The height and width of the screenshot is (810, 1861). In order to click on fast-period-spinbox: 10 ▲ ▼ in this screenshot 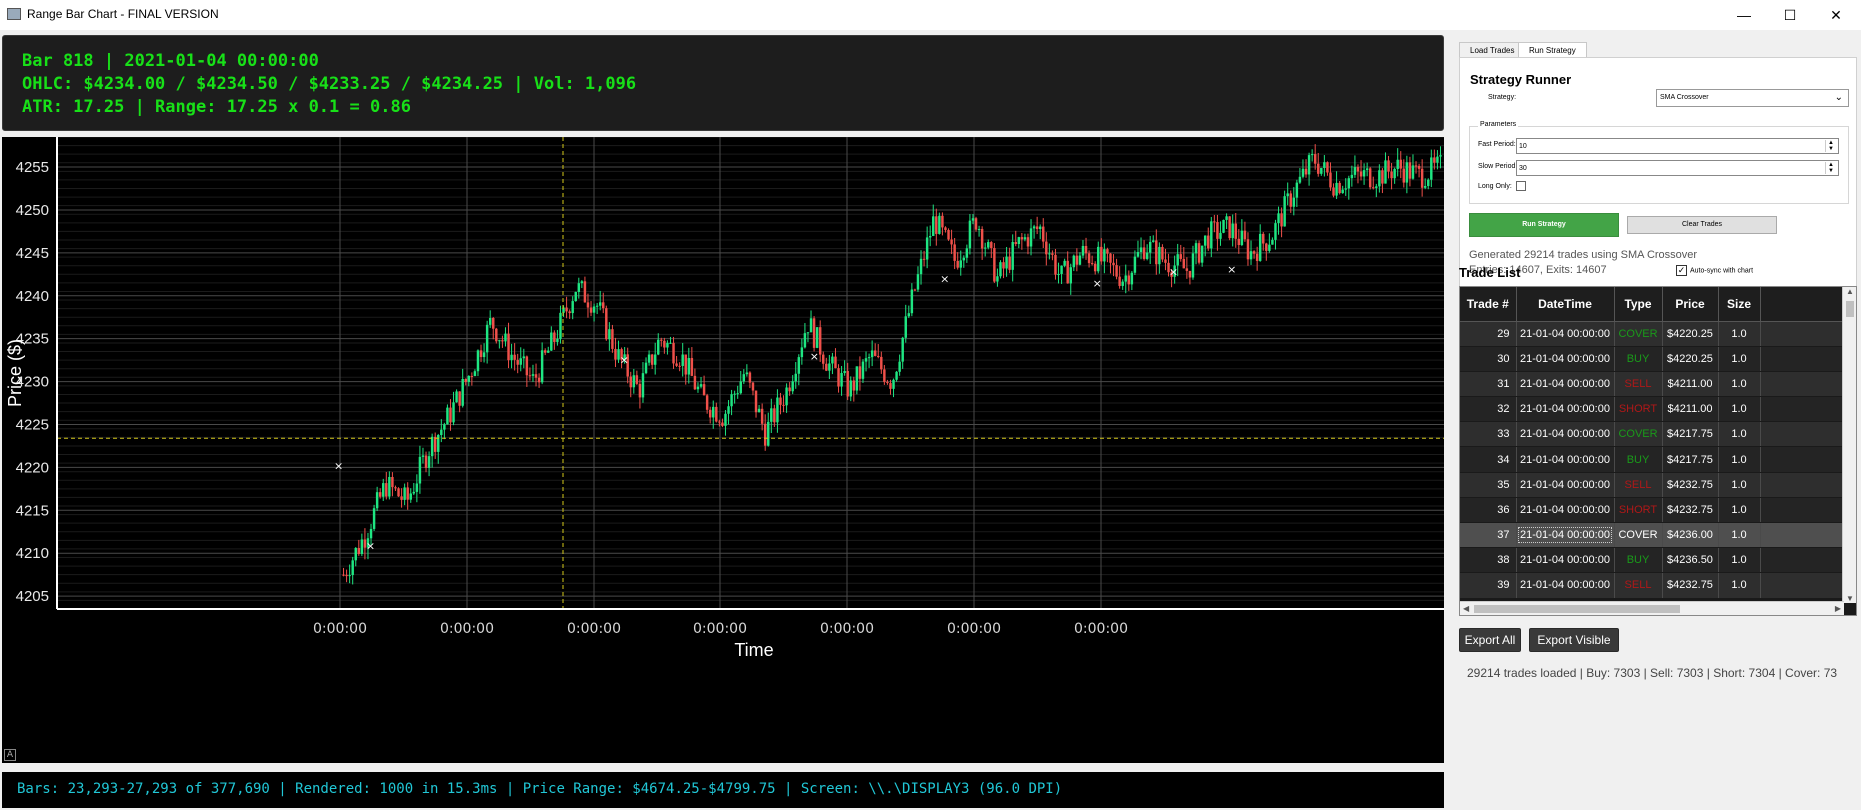, I will do `click(1677, 146)`.